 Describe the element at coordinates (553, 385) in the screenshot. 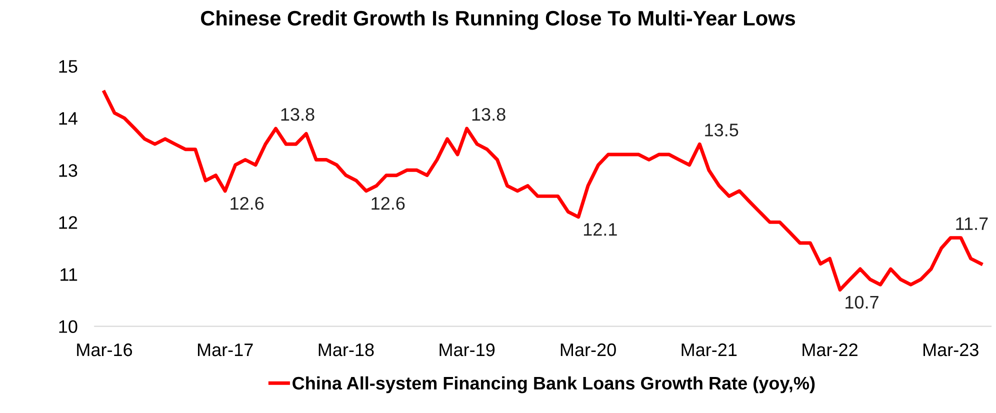

I see `legend-label: China All-system Financing Bank Loans Growth Rate (yoy,%)` at that location.